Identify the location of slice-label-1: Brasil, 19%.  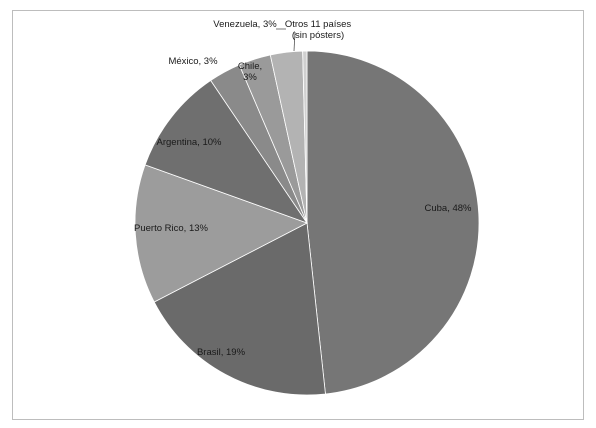
(221, 352).